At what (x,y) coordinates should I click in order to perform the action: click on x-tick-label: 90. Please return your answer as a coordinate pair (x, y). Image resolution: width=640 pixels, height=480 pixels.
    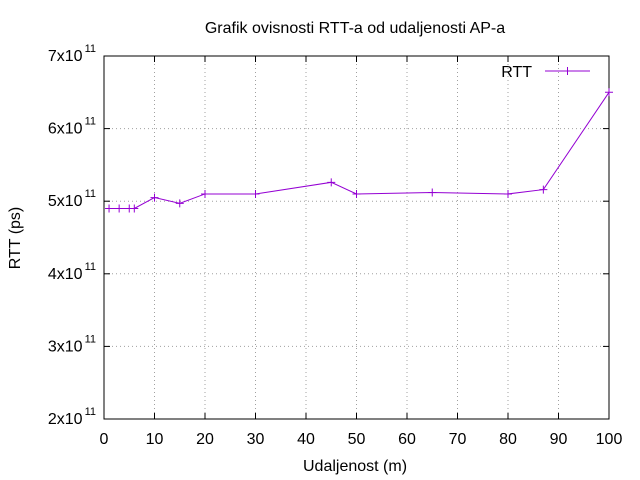
    Looking at the image, I should click on (559, 439).